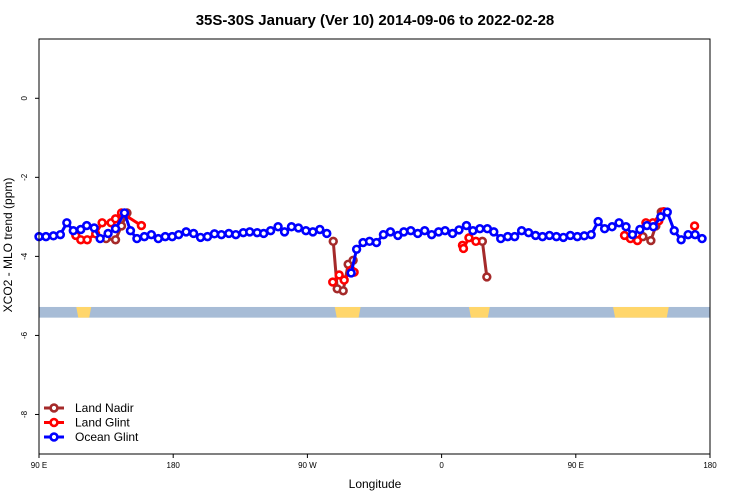 Image resolution: width=750 pixels, height=500 pixels. Describe the element at coordinates (24, 98) in the screenshot. I see `y-tick-label: 0` at that location.